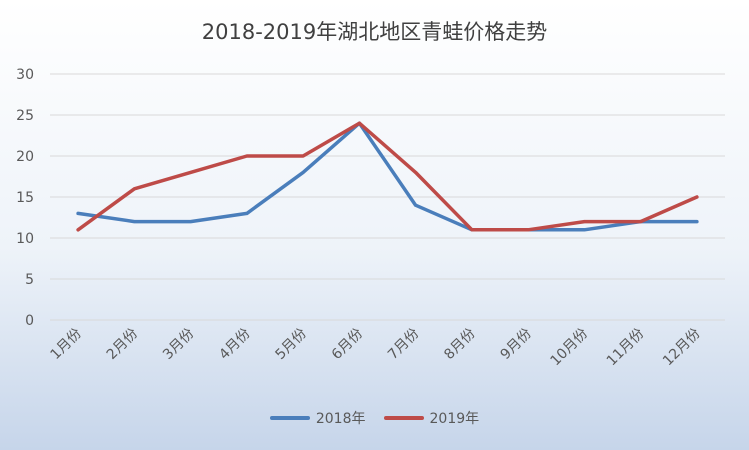  What do you see at coordinates (178, 344) in the screenshot?
I see `x-tick-label-3: 3月份` at bounding box center [178, 344].